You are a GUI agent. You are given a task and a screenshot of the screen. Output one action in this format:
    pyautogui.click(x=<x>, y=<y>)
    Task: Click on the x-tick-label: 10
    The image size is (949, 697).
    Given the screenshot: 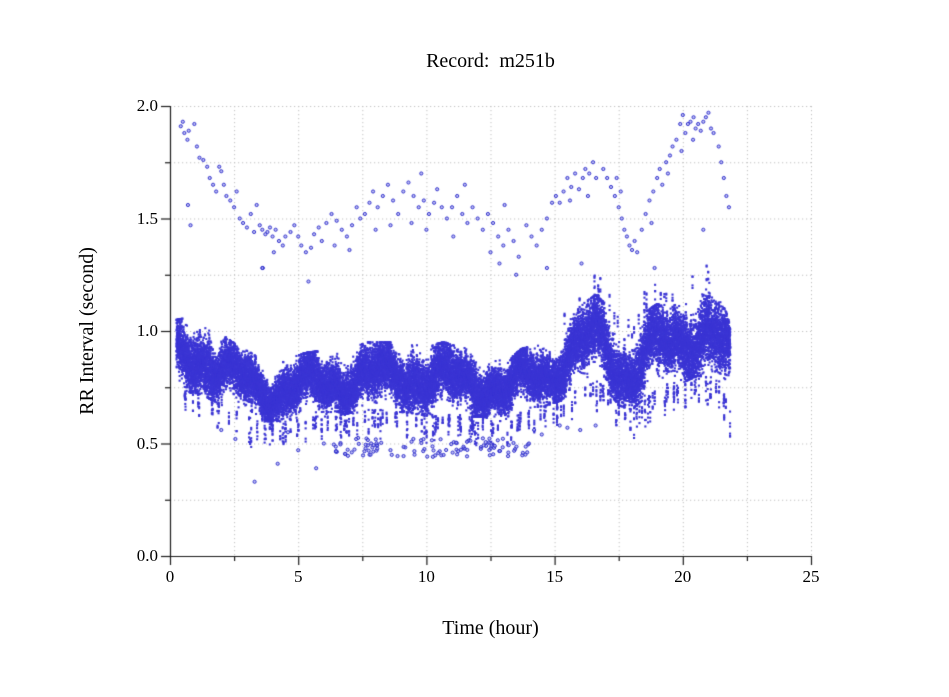 What is the action you would take?
    pyautogui.click(x=426, y=576)
    